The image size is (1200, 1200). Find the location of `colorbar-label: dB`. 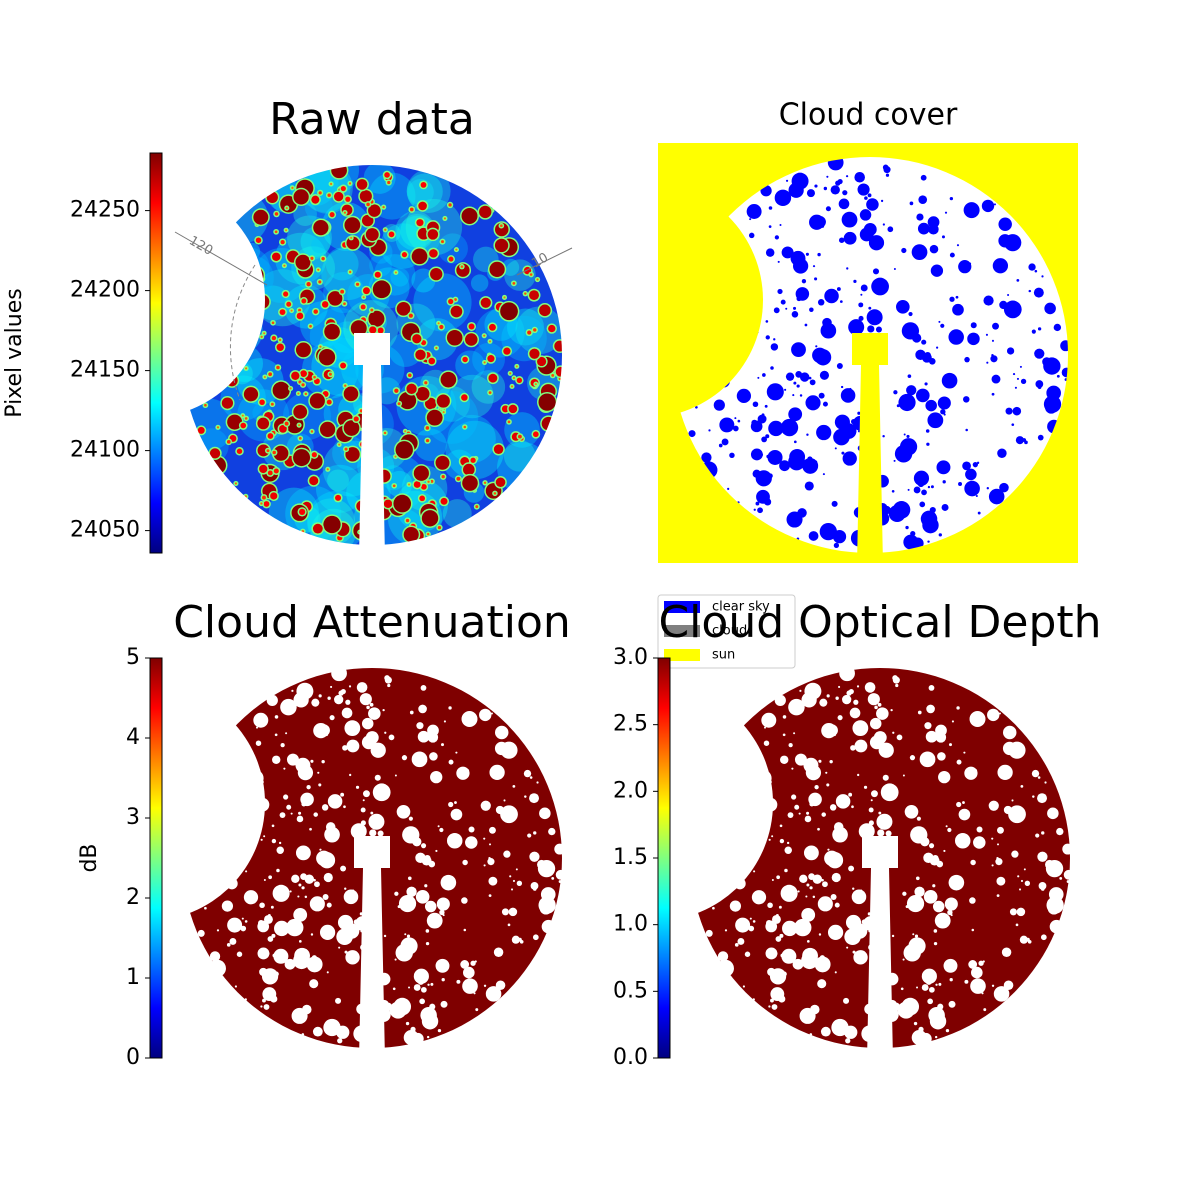

colorbar-label: dB is located at coordinates (89, 857).